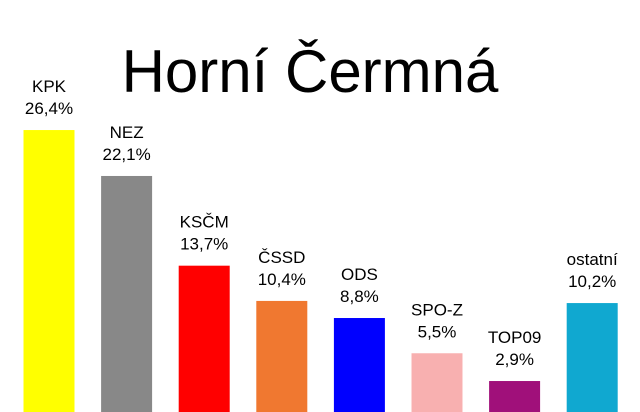 This screenshot has width=640, height=412. I want to click on category-label: NEZ, so click(127, 132).